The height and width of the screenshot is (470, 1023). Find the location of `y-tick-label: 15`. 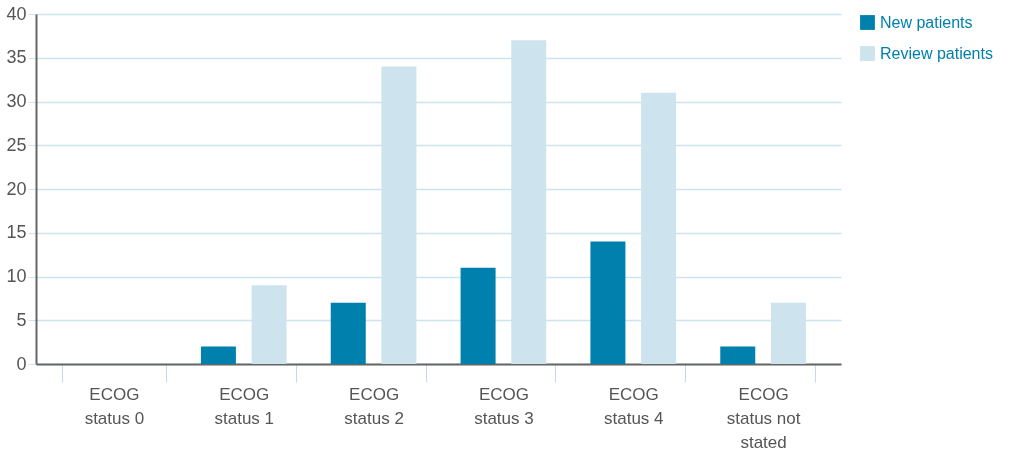

y-tick-label: 15 is located at coordinates (16, 232).